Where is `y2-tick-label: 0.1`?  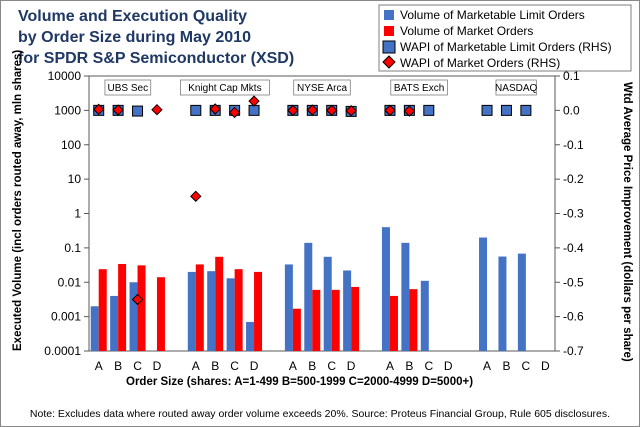 y2-tick-label: 0.1 is located at coordinates (571, 76).